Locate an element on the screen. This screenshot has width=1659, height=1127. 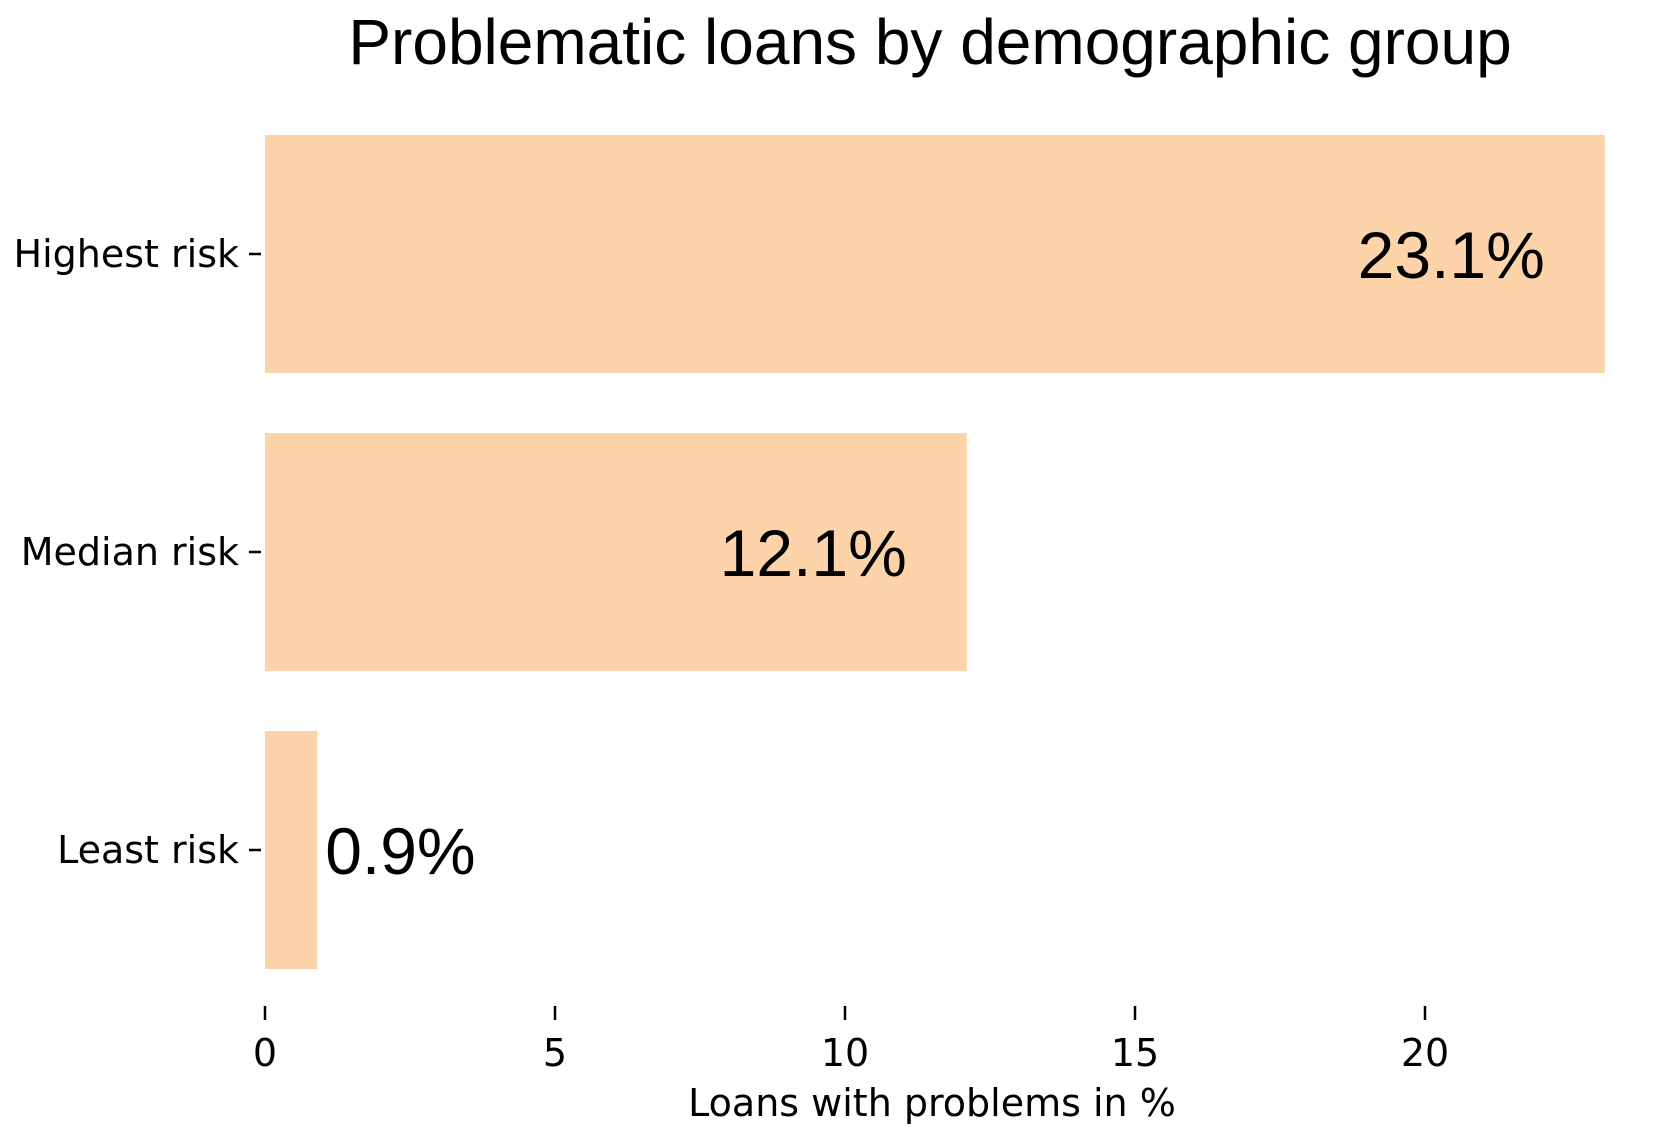
y-tick-labels: Highest risk Median risk Least risk is located at coordinates (137, 552).